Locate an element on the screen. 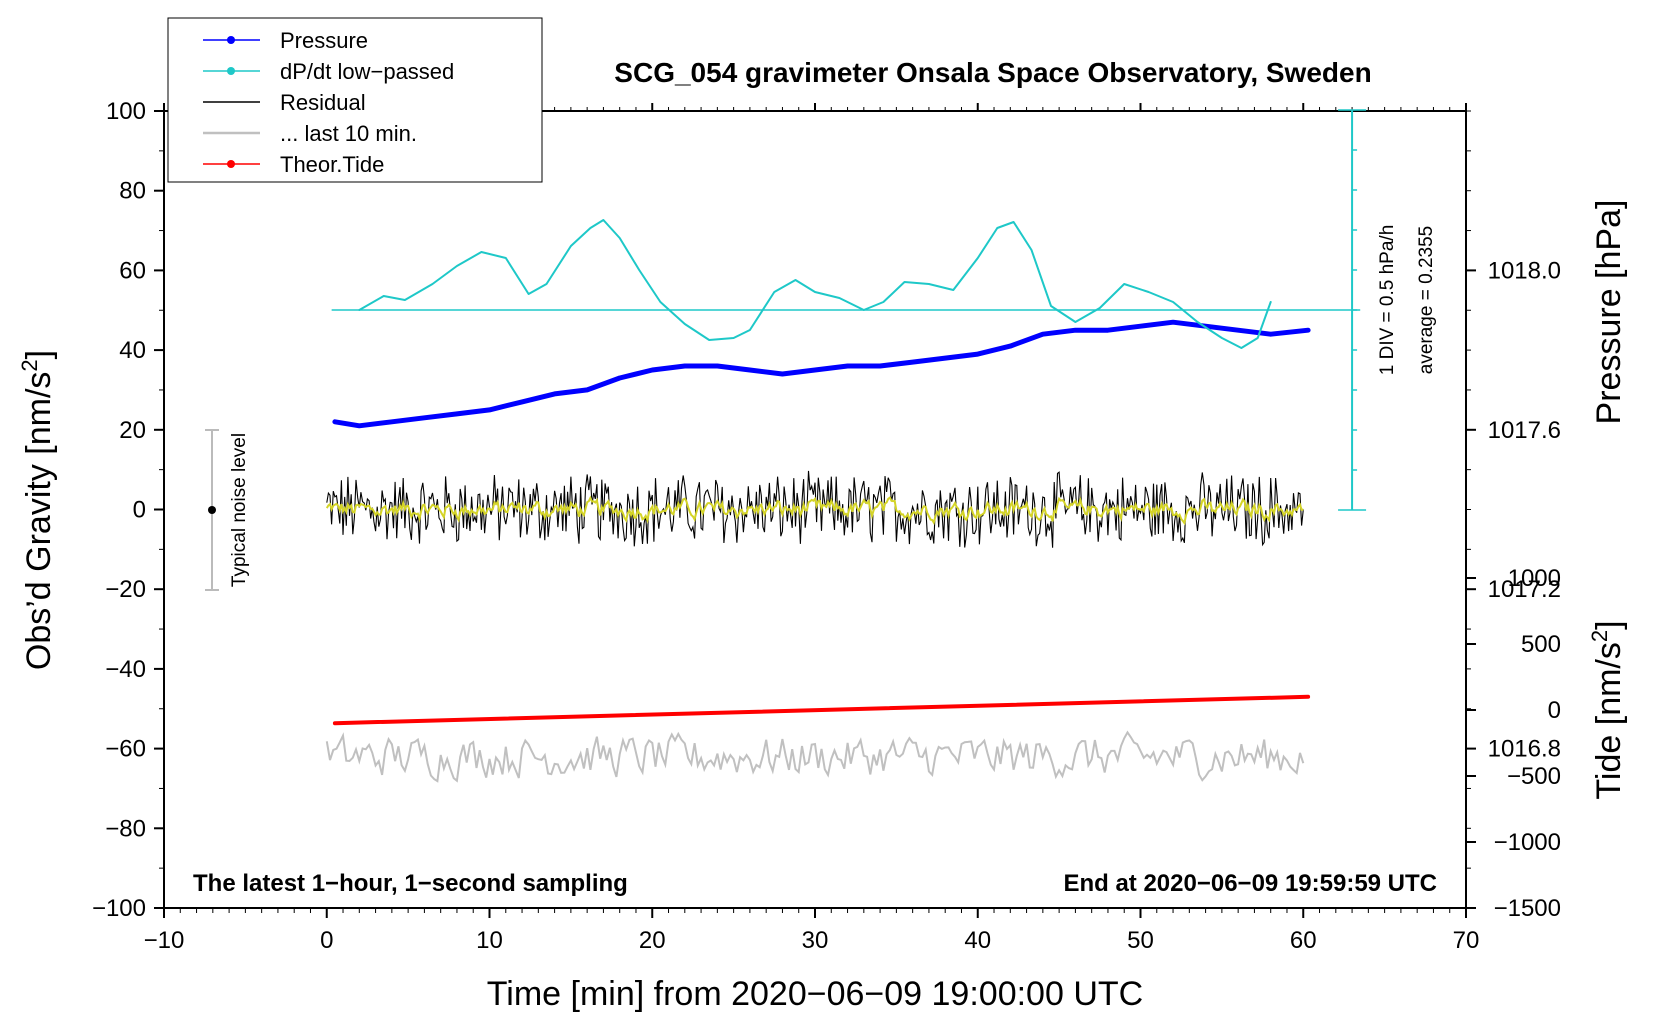 This screenshot has width=1660, height=1020. pressure-tick-label: 1017.2 is located at coordinates (1524, 589).